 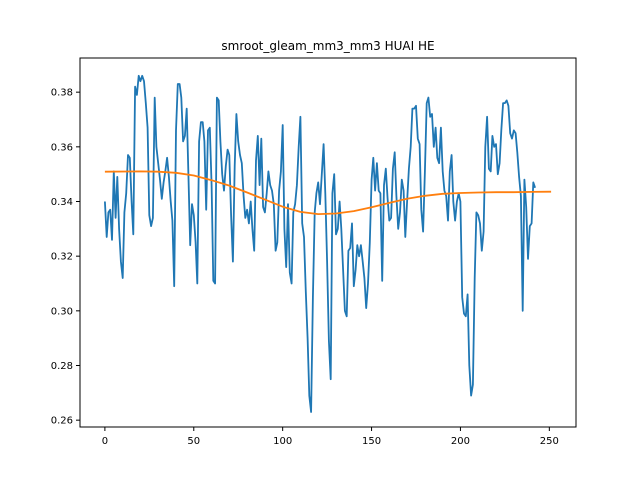 What do you see at coordinates (105, 441) in the screenshot?
I see `x-tick-label: 0` at bounding box center [105, 441].